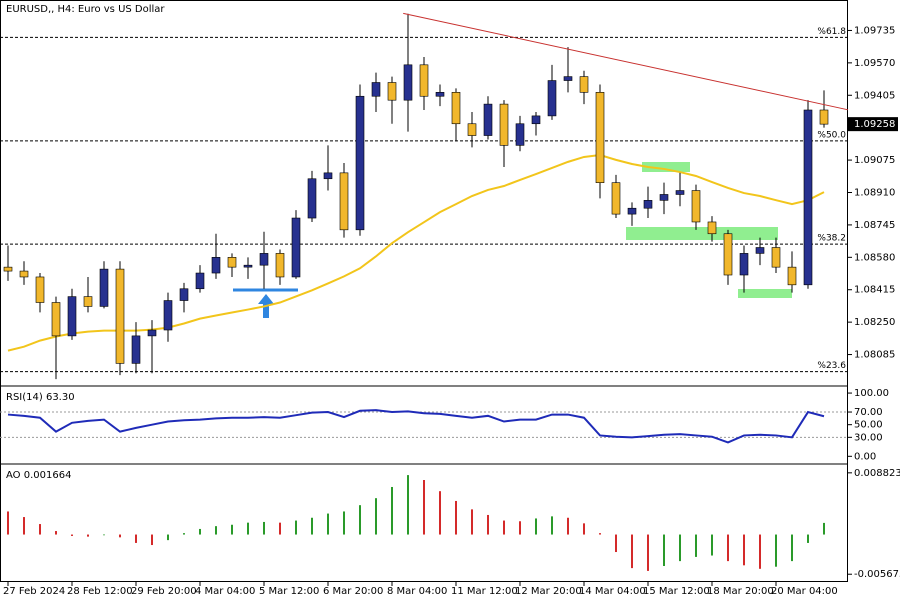  What do you see at coordinates (874, 30) in the screenshot?
I see `y-tick-label: 1.09735` at bounding box center [874, 30].